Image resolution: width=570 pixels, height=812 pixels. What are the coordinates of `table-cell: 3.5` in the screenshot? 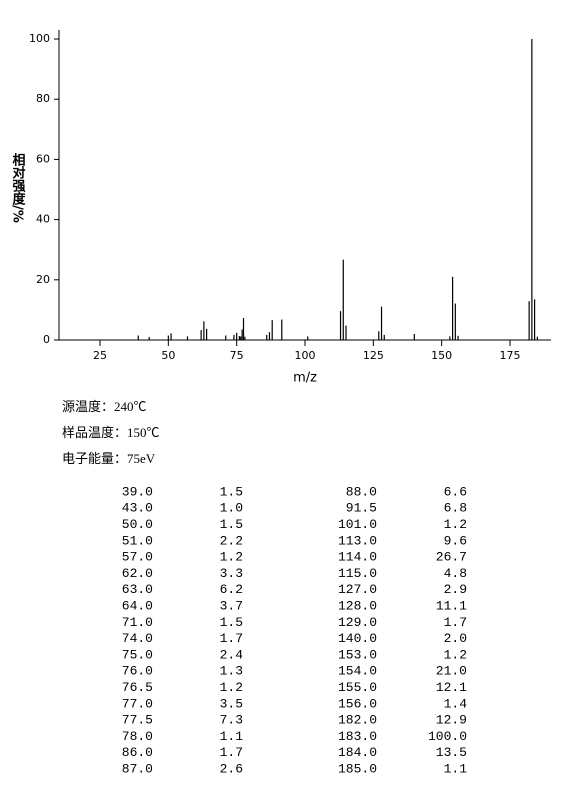 It's located at (231, 703).